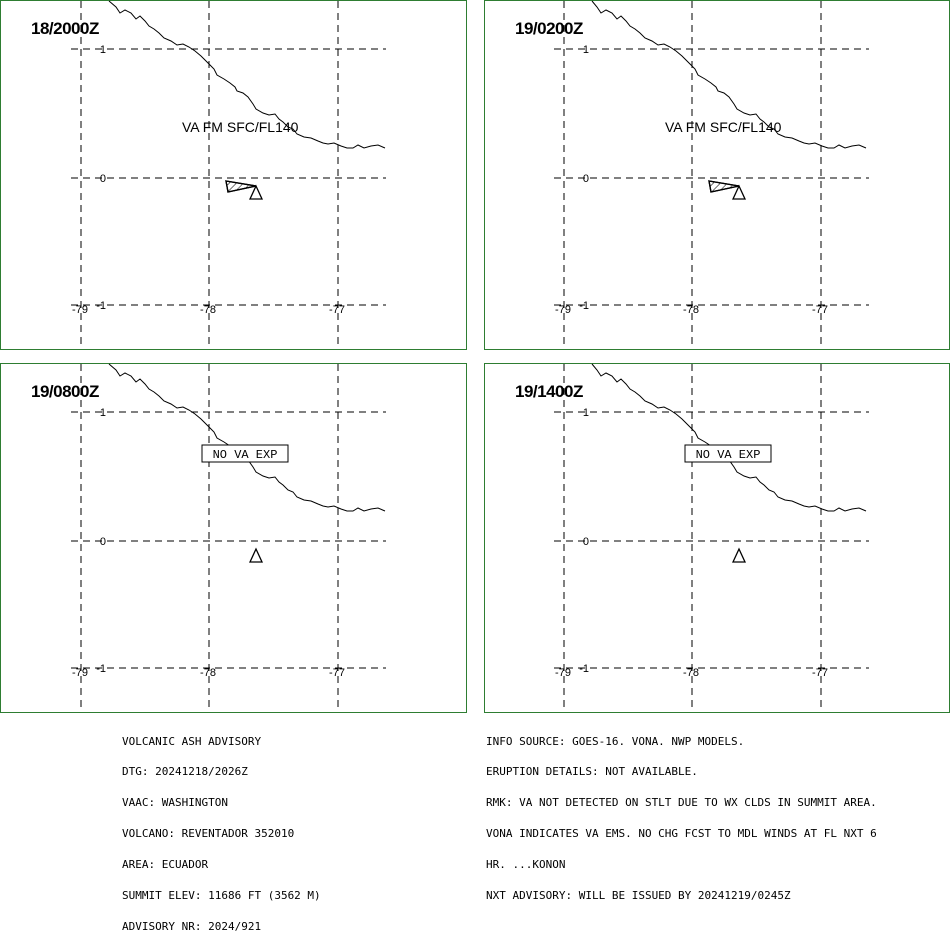 This screenshot has height=943, width=950. I want to click on panel-time-3: 19/0800Z, so click(65, 391).